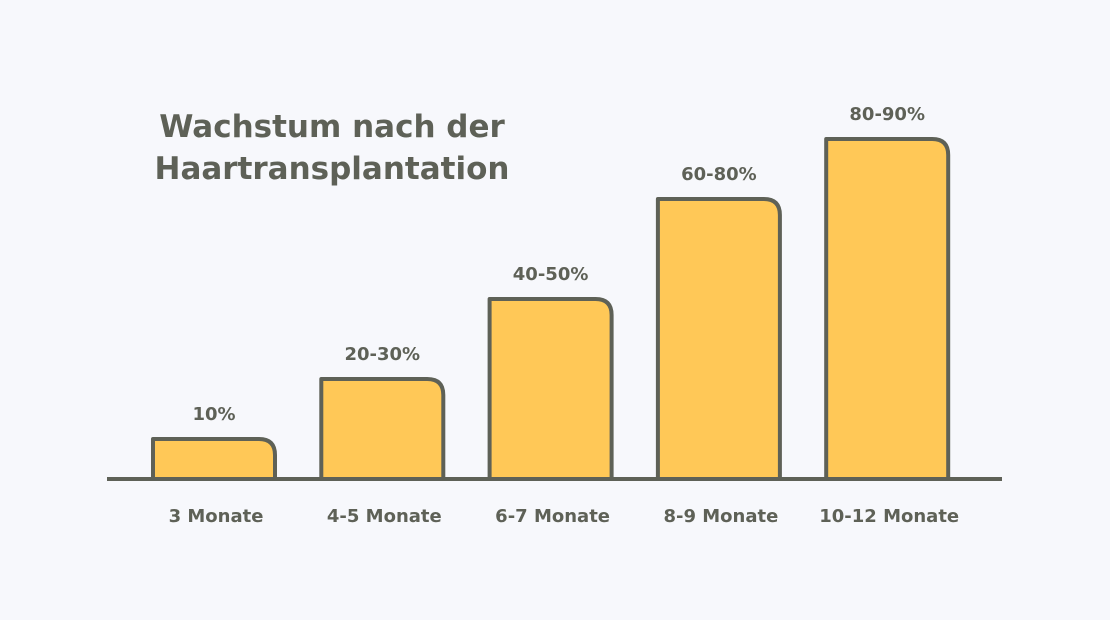 The image size is (1110, 620). I want to click on x-tick-label: 6-7 Monate, so click(552, 516).